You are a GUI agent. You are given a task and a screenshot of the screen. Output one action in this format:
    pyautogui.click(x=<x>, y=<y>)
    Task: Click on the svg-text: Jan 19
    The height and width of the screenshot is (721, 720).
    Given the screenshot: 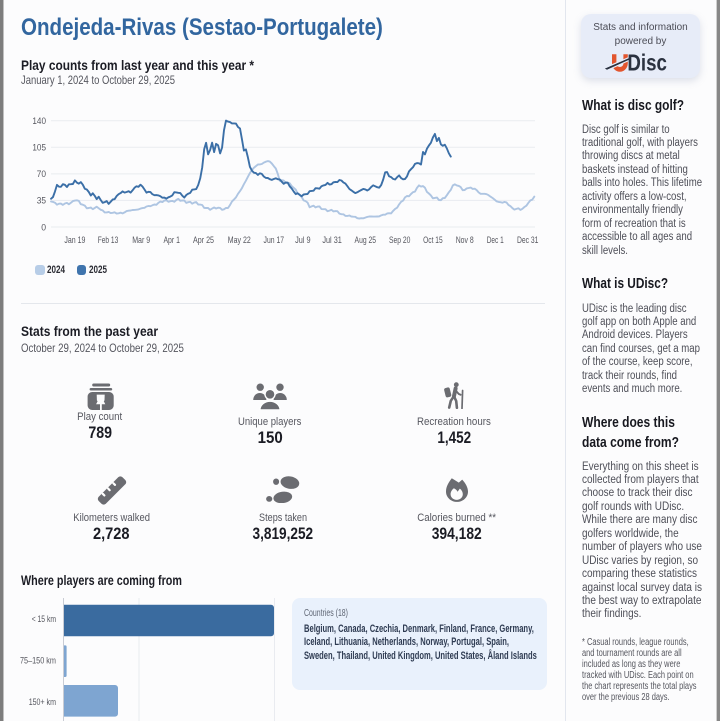 What is the action you would take?
    pyautogui.click(x=74, y=240)
    